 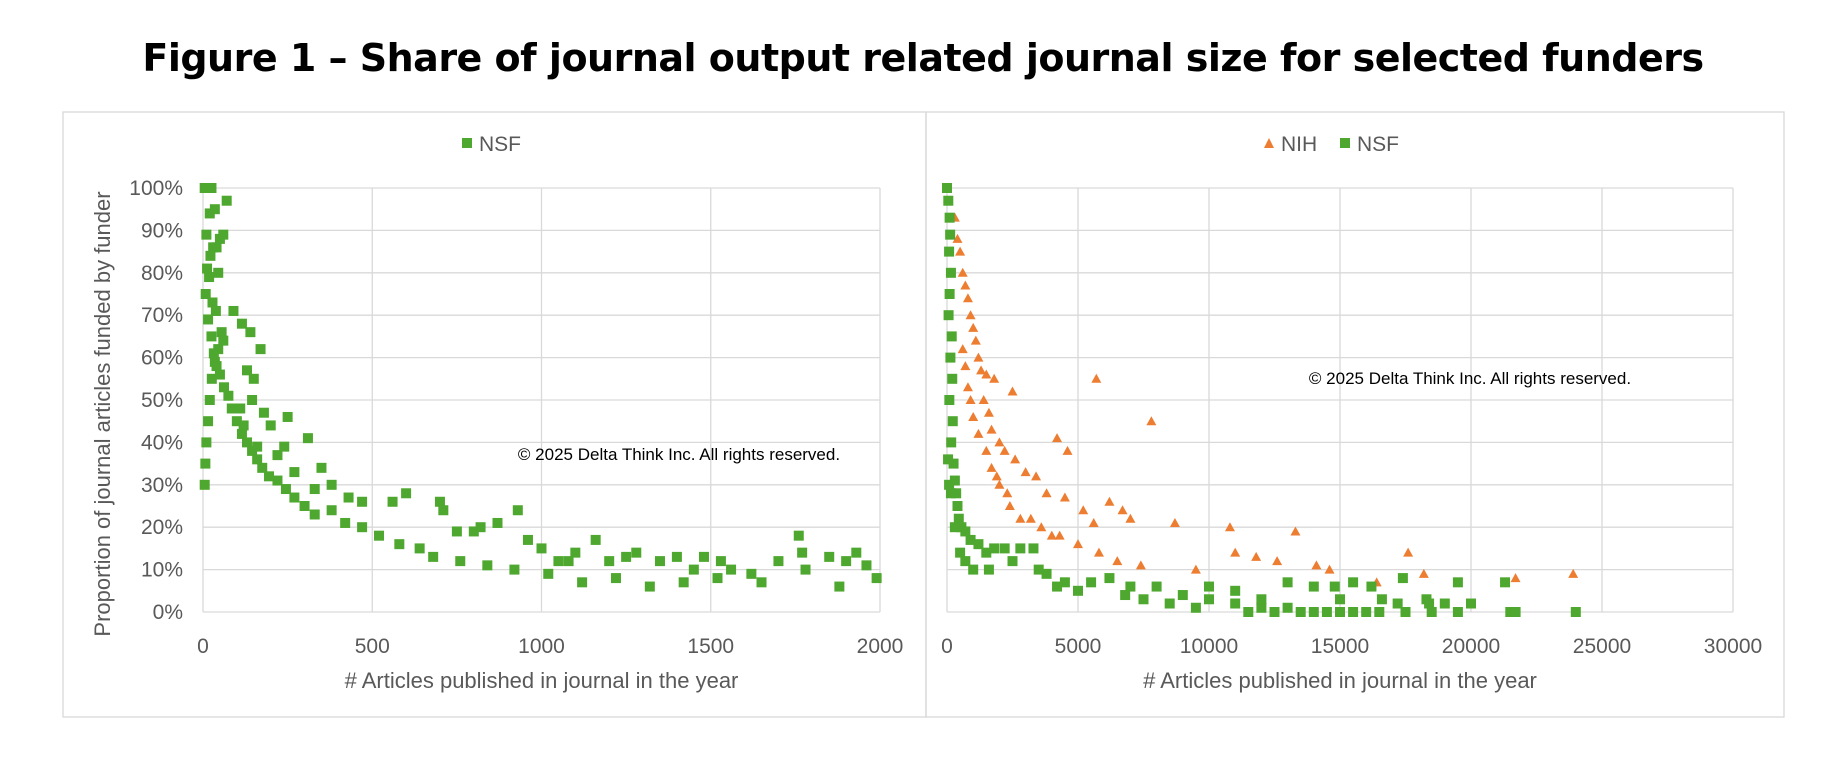 I want to click on y-tick-label: 20%, so click(x=162, y=527).